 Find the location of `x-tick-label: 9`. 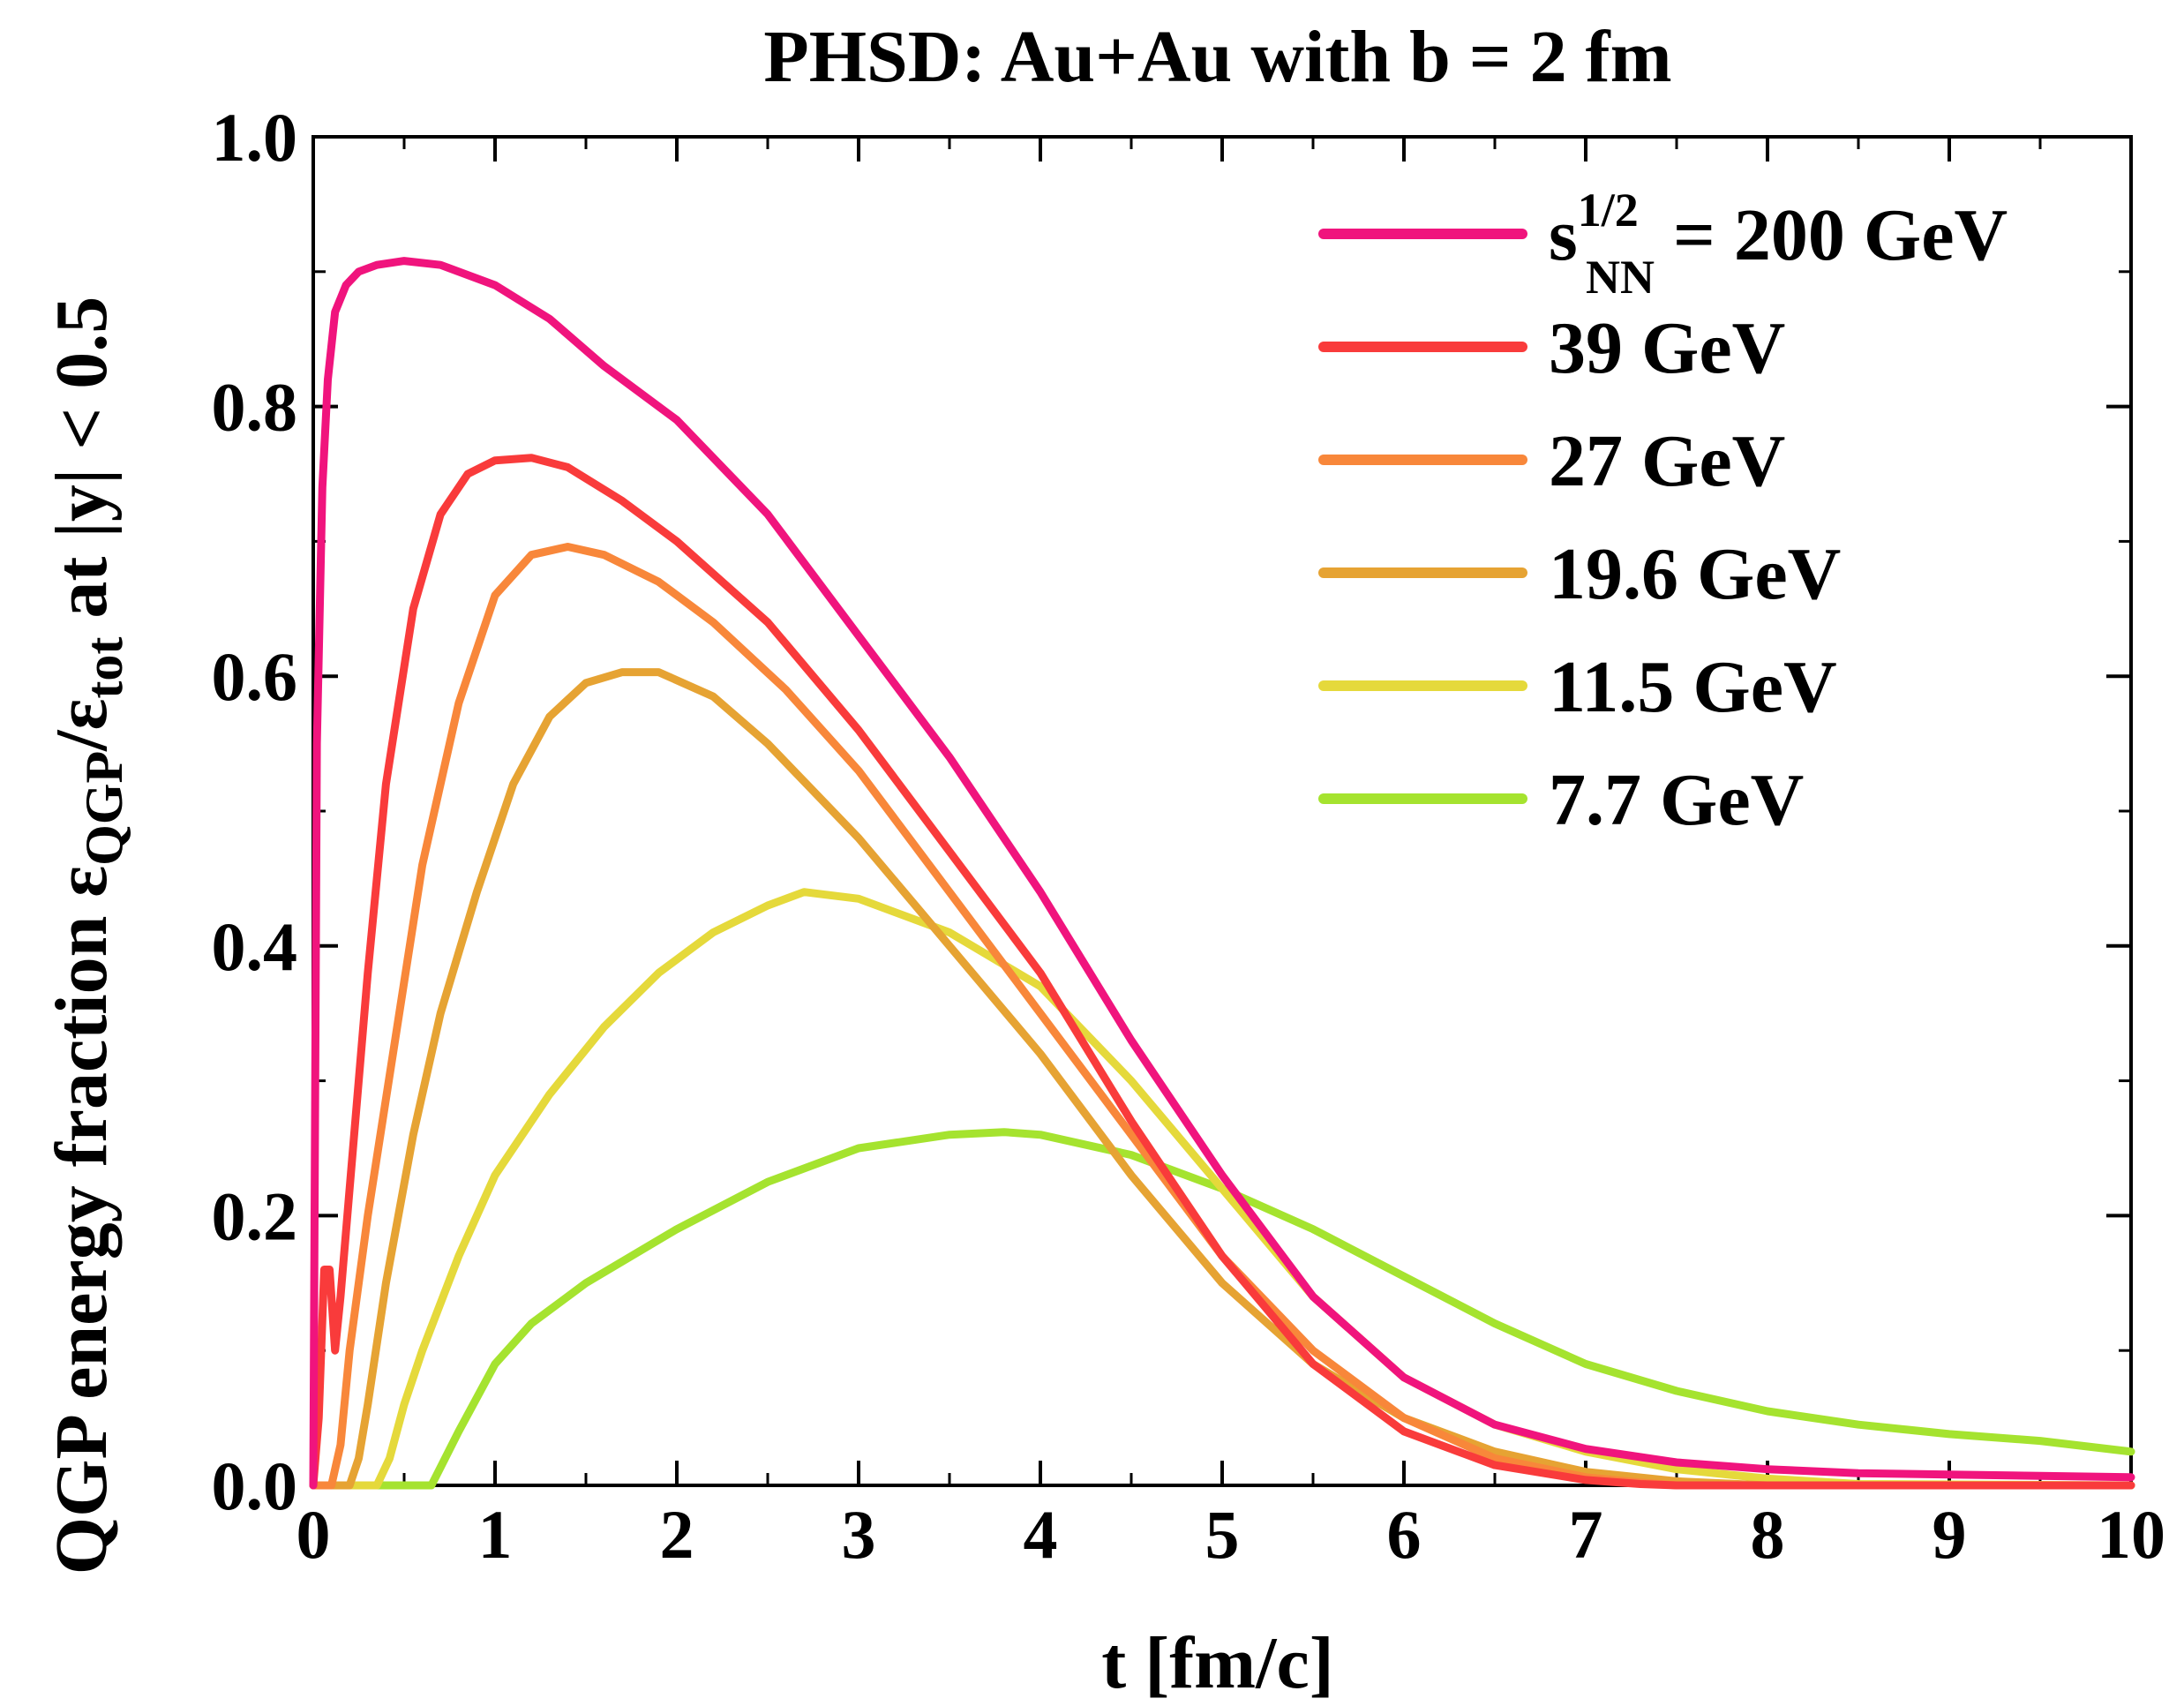

x-tick-label: 9 is located at coordinates (1950, 1534).